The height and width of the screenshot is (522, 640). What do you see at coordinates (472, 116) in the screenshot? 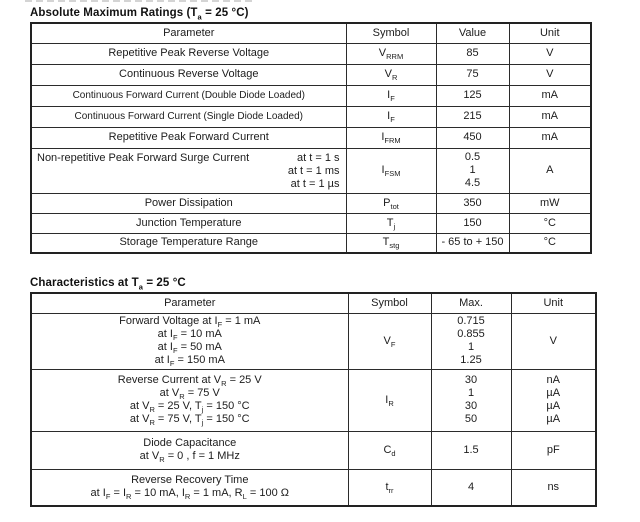
I see `value-cell: 215` at bounding box center [472, 116].